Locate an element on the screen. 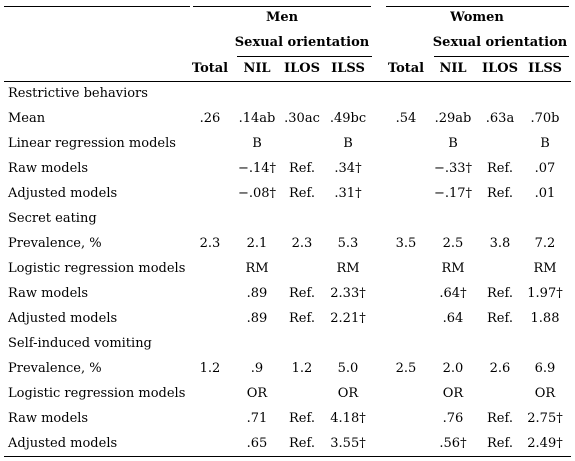 The width and height of the screenshot is (575, 461). table-cell: .29ab is located at coordinates (453, 118).